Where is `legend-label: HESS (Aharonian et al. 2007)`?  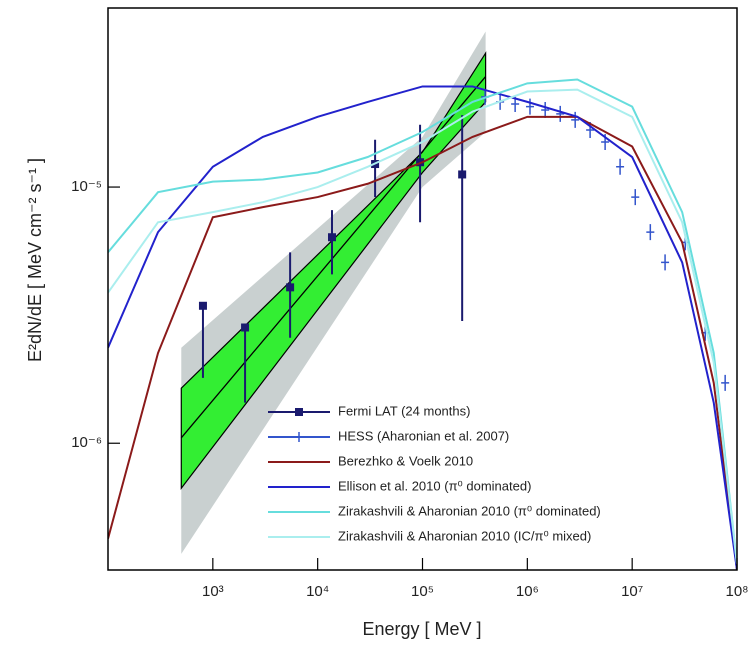 legend-label: HESS (Aharonian et al. 2007) is located at coordinates (423, 435).